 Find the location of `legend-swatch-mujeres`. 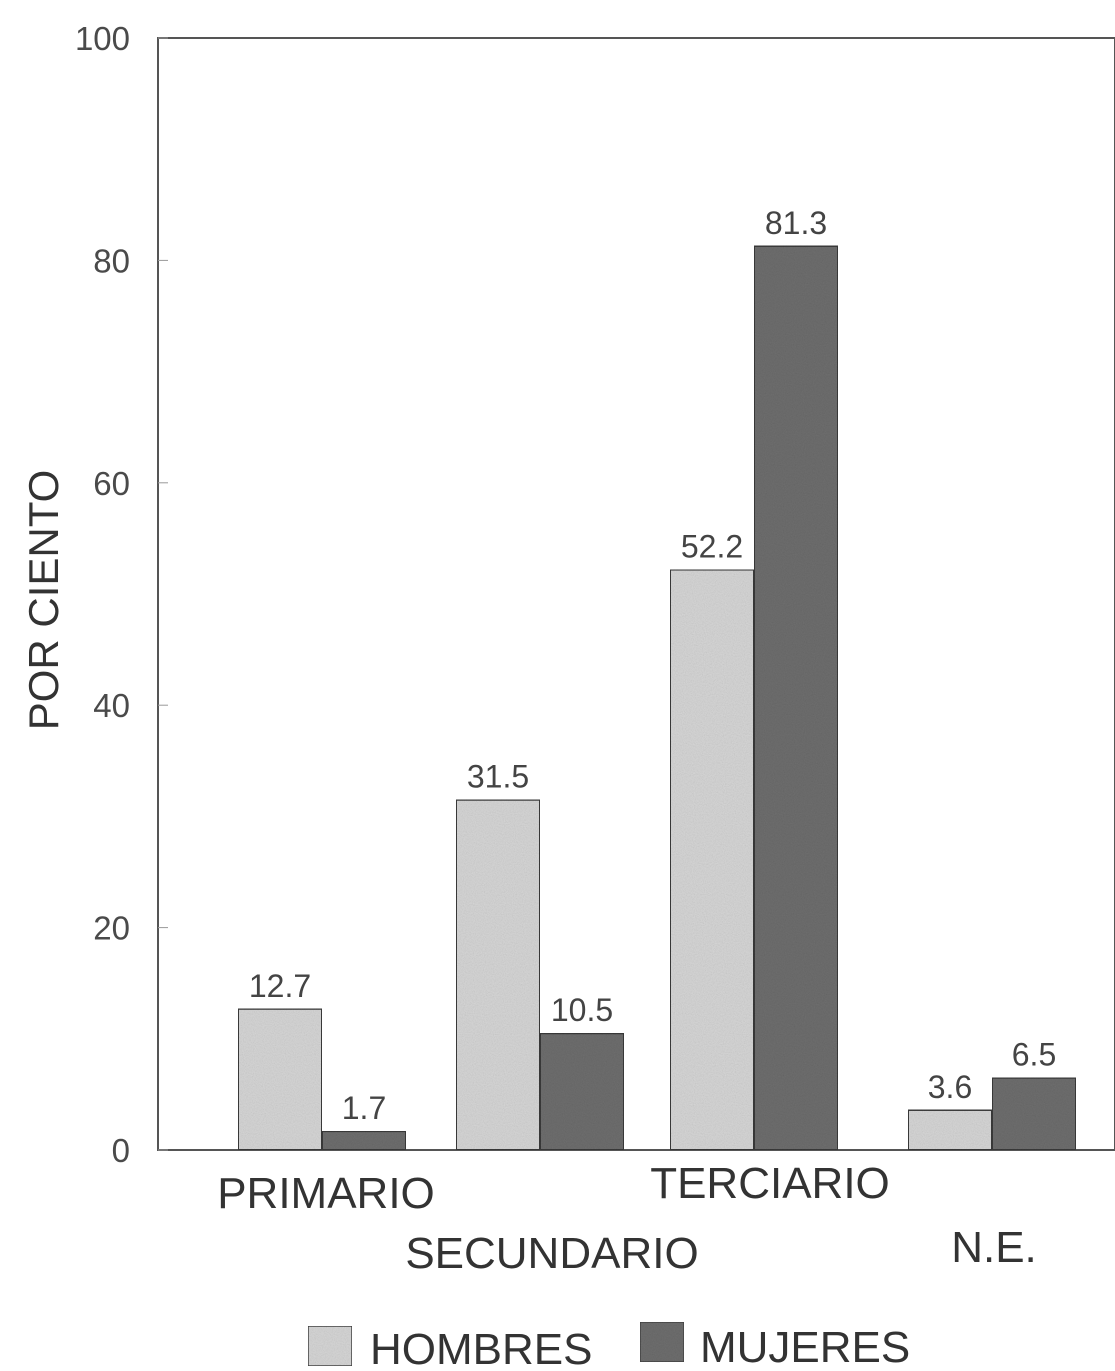

legend-swatch-mujeres is located at coordinates (662, 1342).